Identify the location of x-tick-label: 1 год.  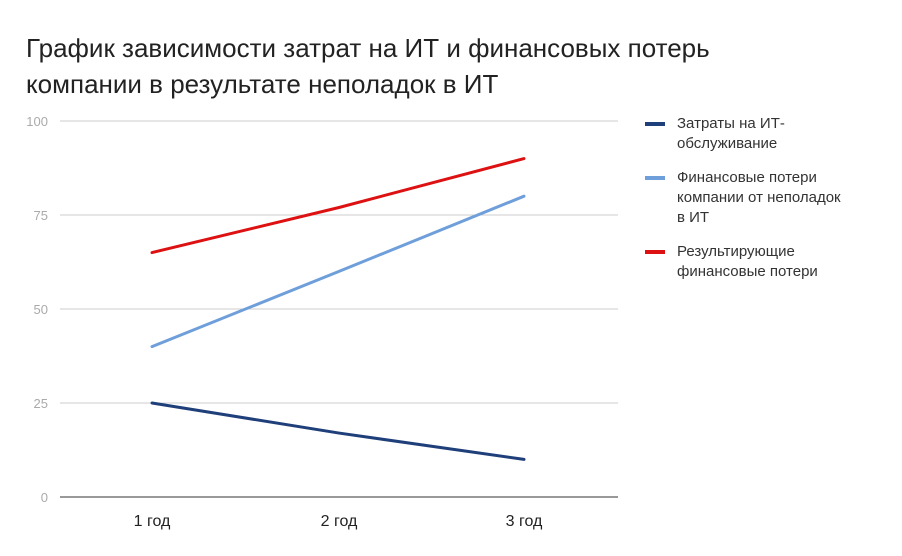
(152, 521).